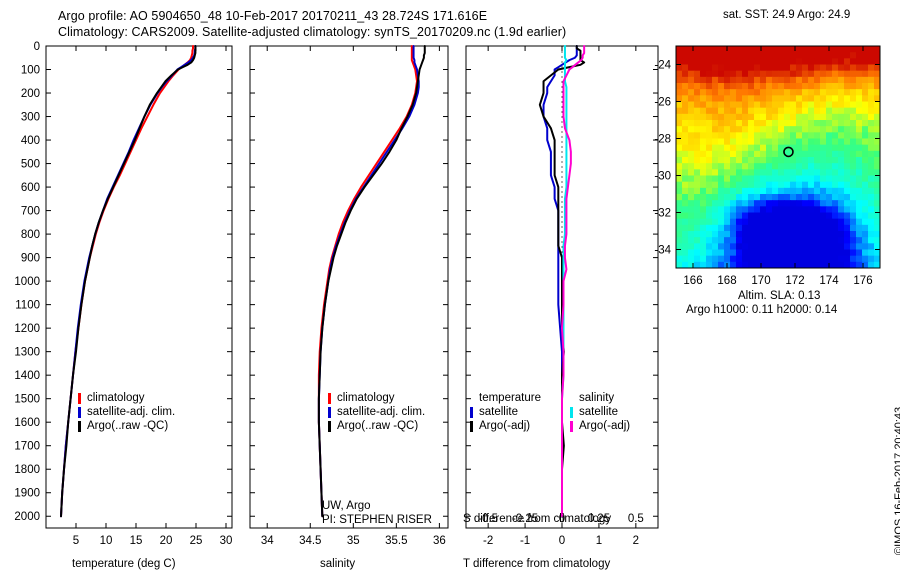 Image resolution: width=900 pixels, height=580 pixels. What do you see at coordinates (27, 282) in the screenshot?
I see `depth-tick-label: 1000` at bounding box center [27, 282].